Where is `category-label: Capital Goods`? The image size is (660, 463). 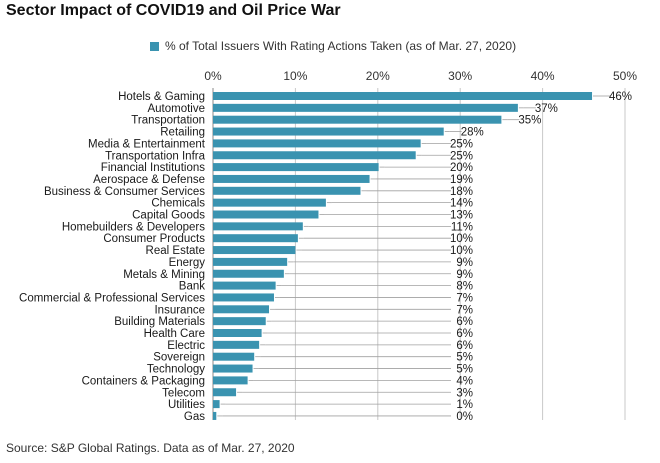 category-label: Capital Goods is located at coordinates (168, 216).